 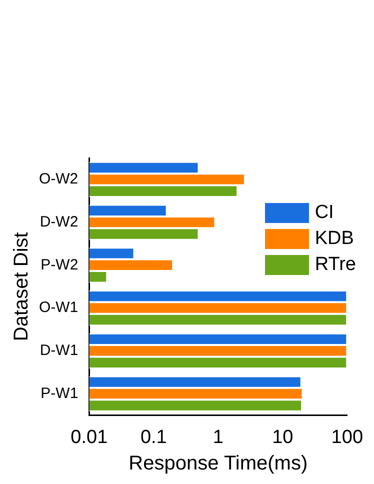 What do you see at coordinates (283, 437) in the screenshot?
I see `x-tick-label: 10` at bounding box center [283, 437].